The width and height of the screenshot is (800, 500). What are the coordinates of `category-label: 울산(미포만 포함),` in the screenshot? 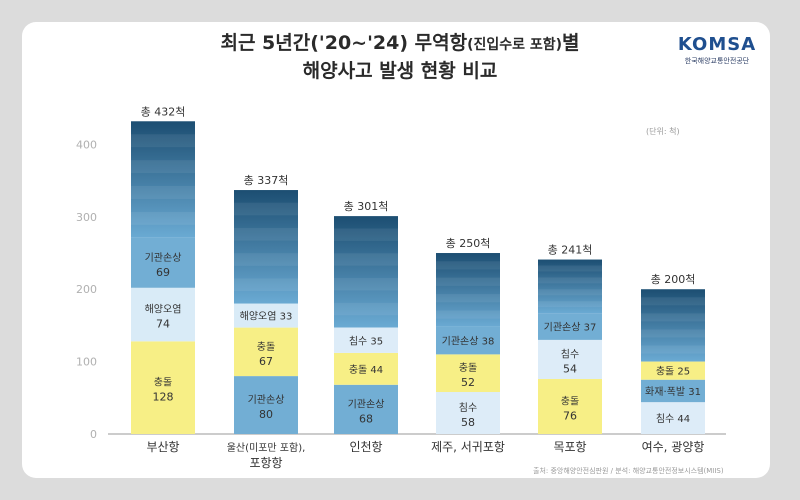 It's located at (266, 448).